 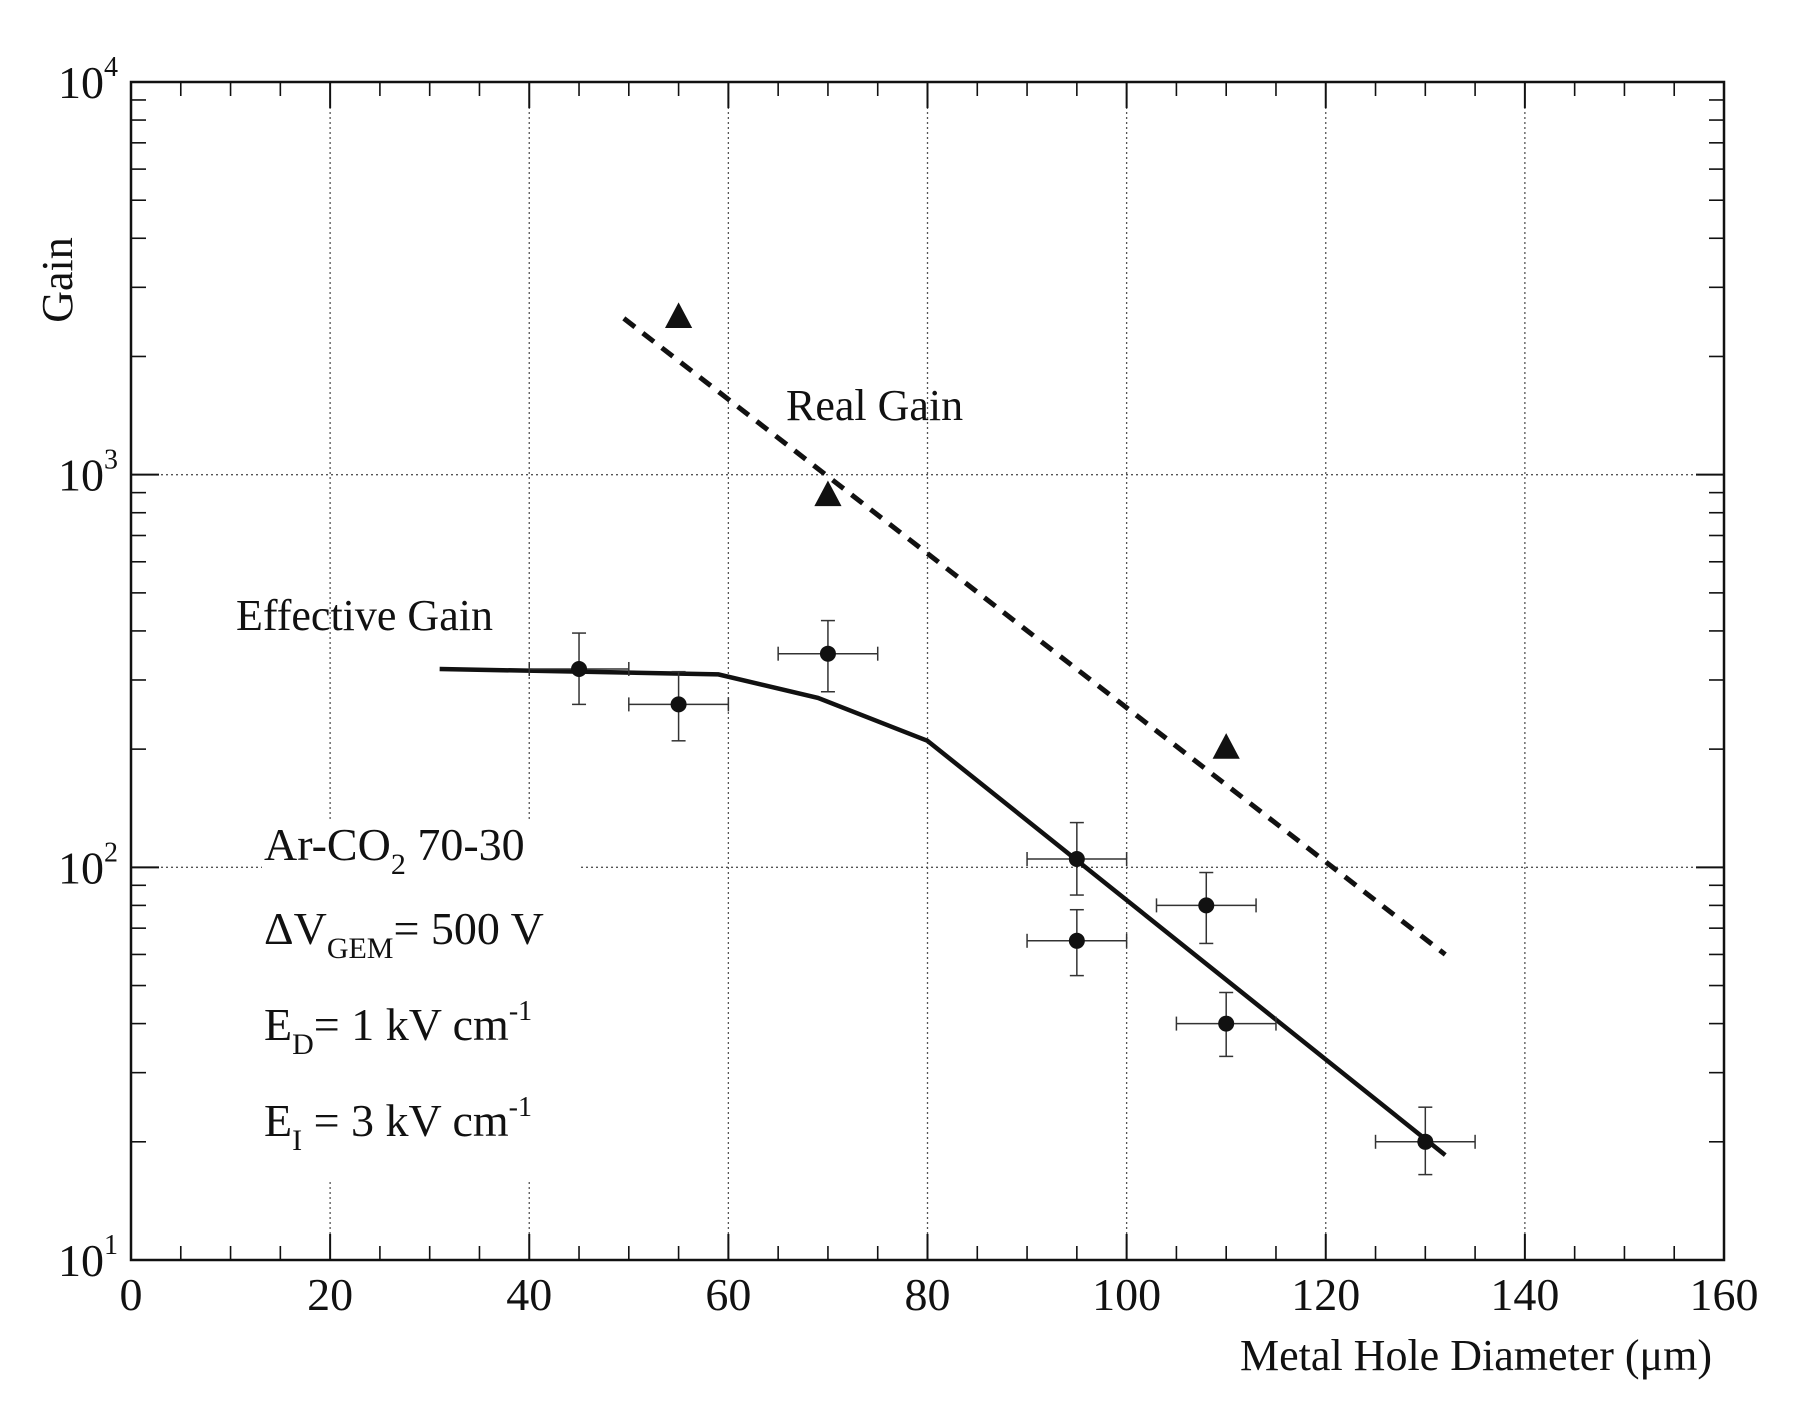 What do you see at coordinates (88, 865) in the screenshot?
I see `y-tick-label: 10²` at bounding box center [88, 865].